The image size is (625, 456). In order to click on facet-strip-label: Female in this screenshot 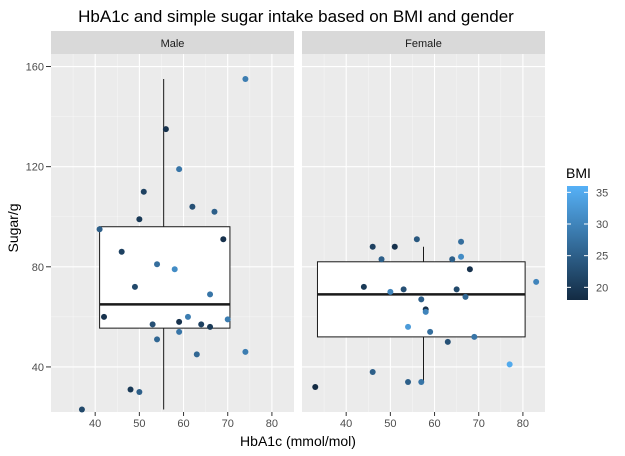, I will do `click(423, 44)`.